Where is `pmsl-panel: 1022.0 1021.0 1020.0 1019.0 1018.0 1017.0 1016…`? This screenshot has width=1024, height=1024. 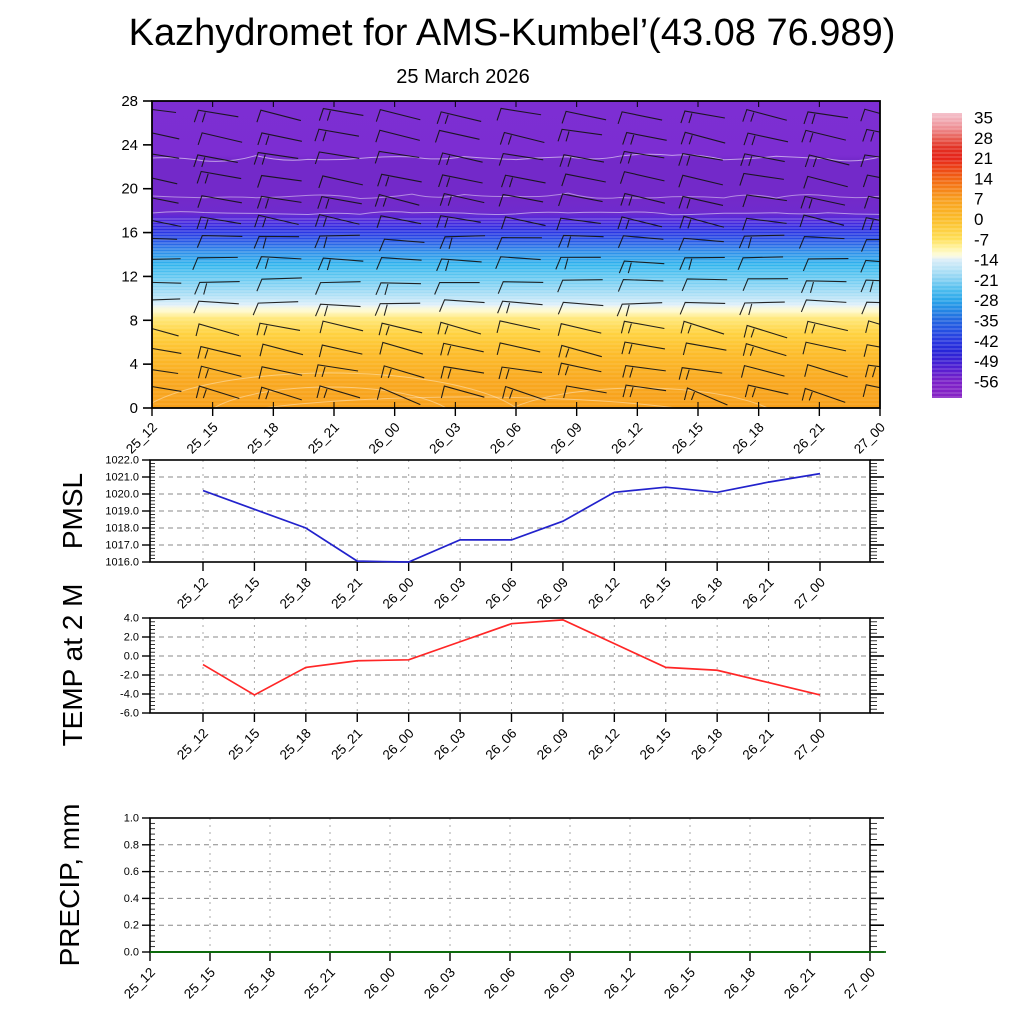
pmsl-panel: 1022.0 1021.0 1020.0 1019.0 1018.0 1017.0 1016… is located at coordinates (494, 533).